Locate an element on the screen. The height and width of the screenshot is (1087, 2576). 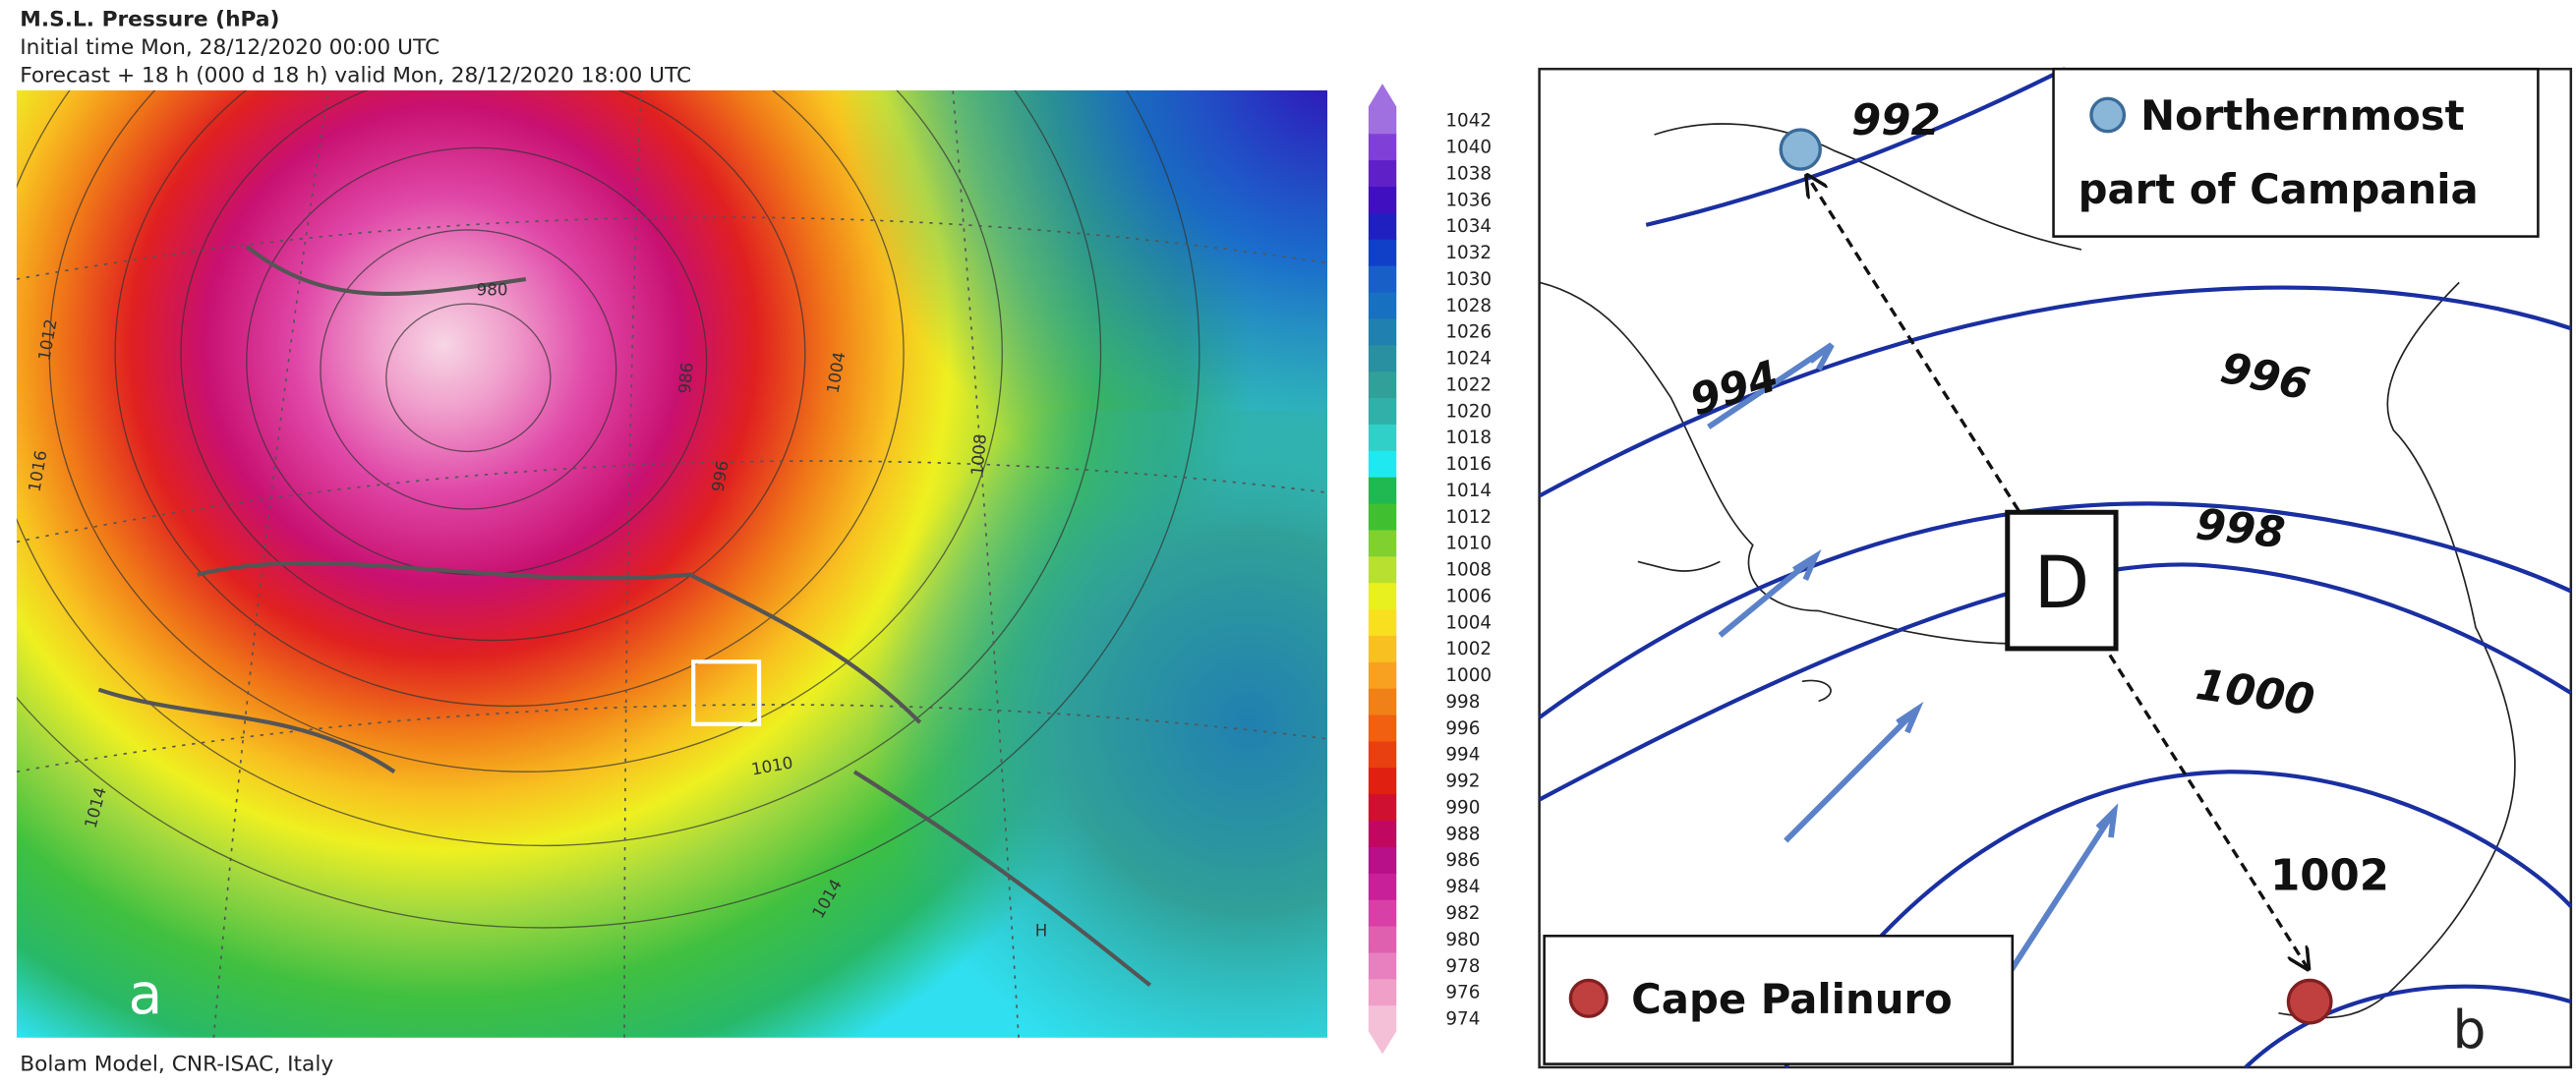
colorbar-label: 1004 is located at coordinates (1468, 622).